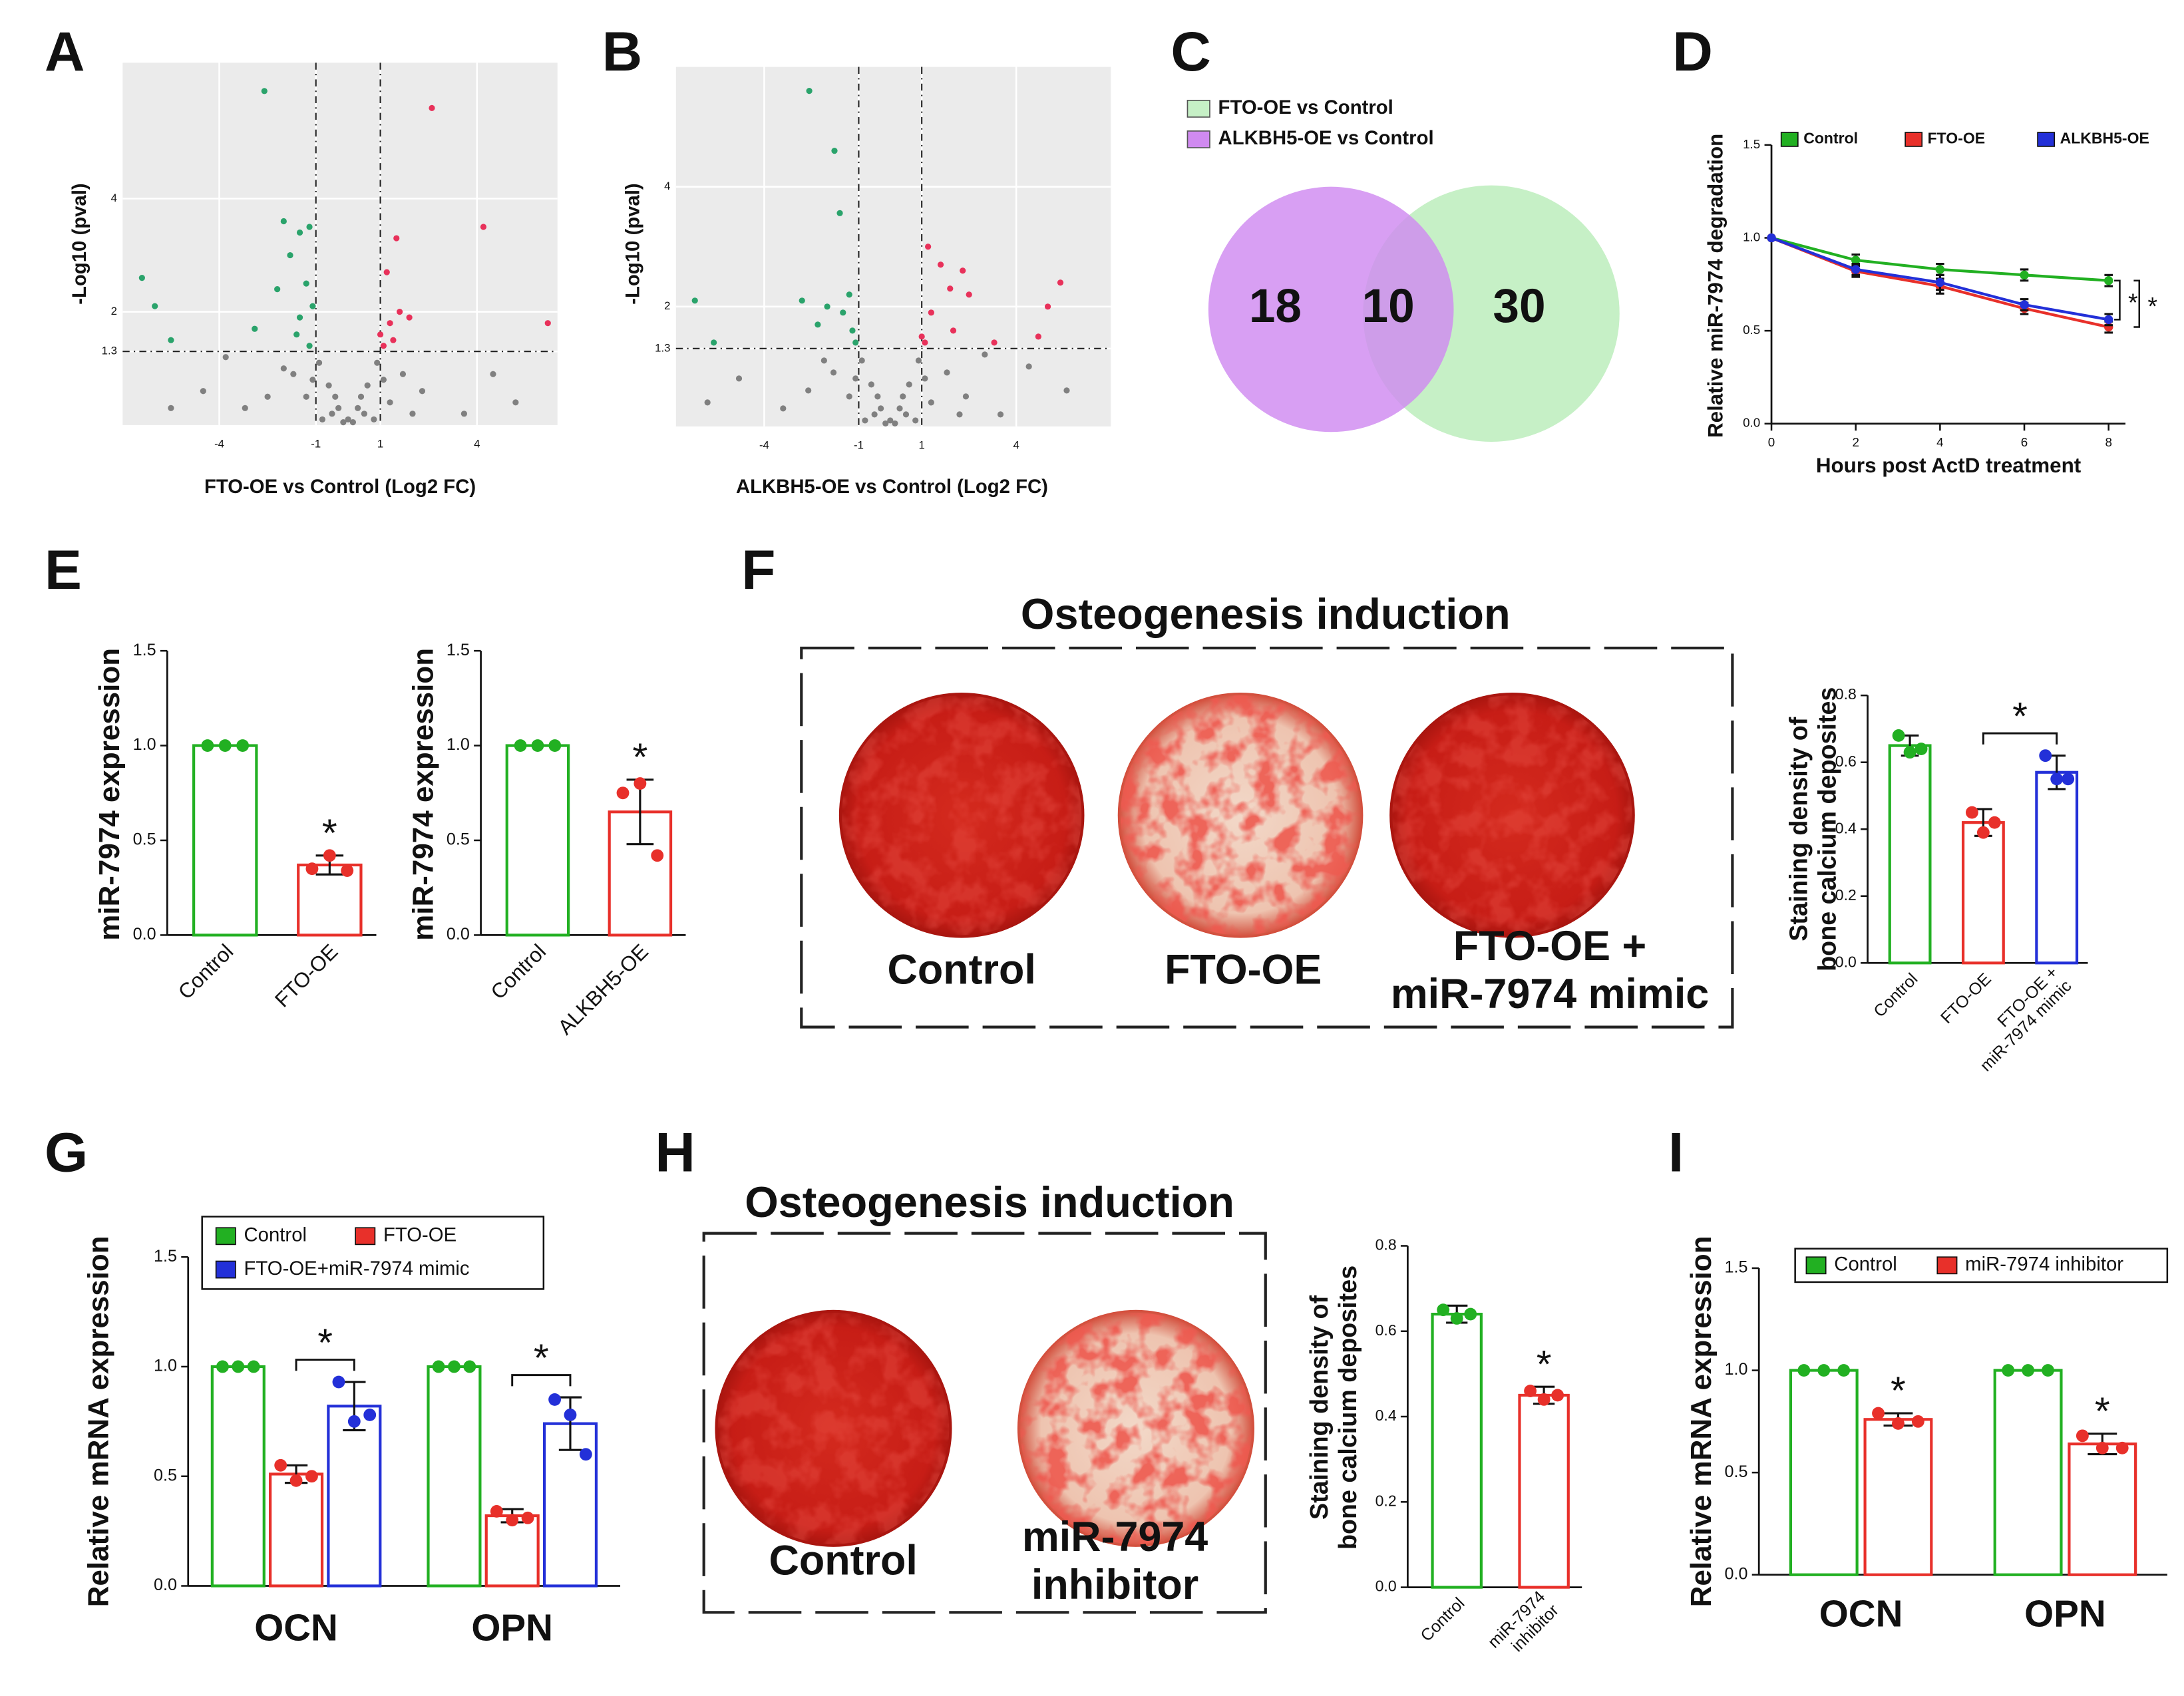  I want to click on y-tick-label: 1.3, so click(662, 347).